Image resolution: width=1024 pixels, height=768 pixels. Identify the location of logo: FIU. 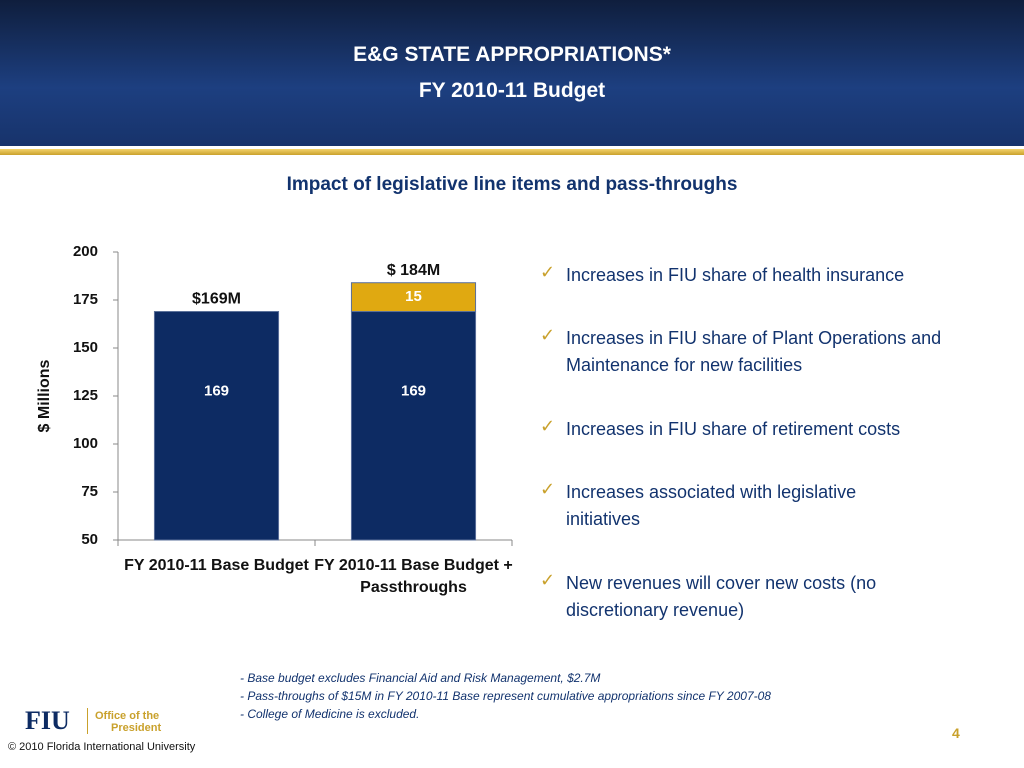
(47, 720).